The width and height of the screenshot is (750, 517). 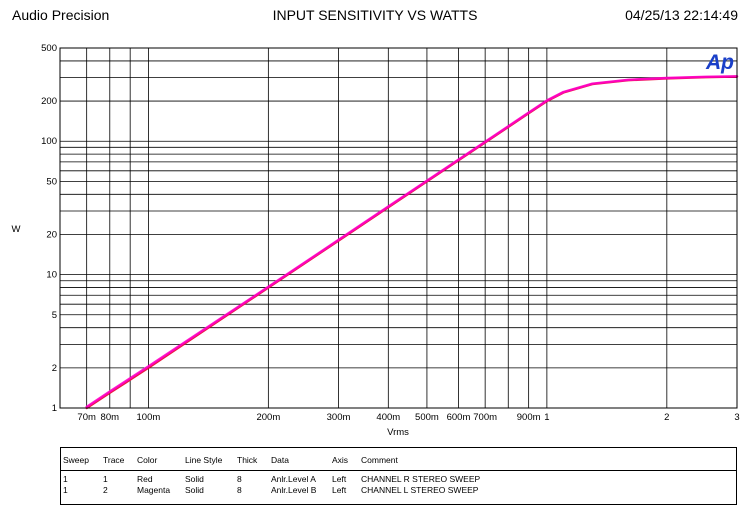 What do you see at coordinates (51, 275) in the screenshot?
I see `y-tick-label: 10` at bounding box center [51, 275].